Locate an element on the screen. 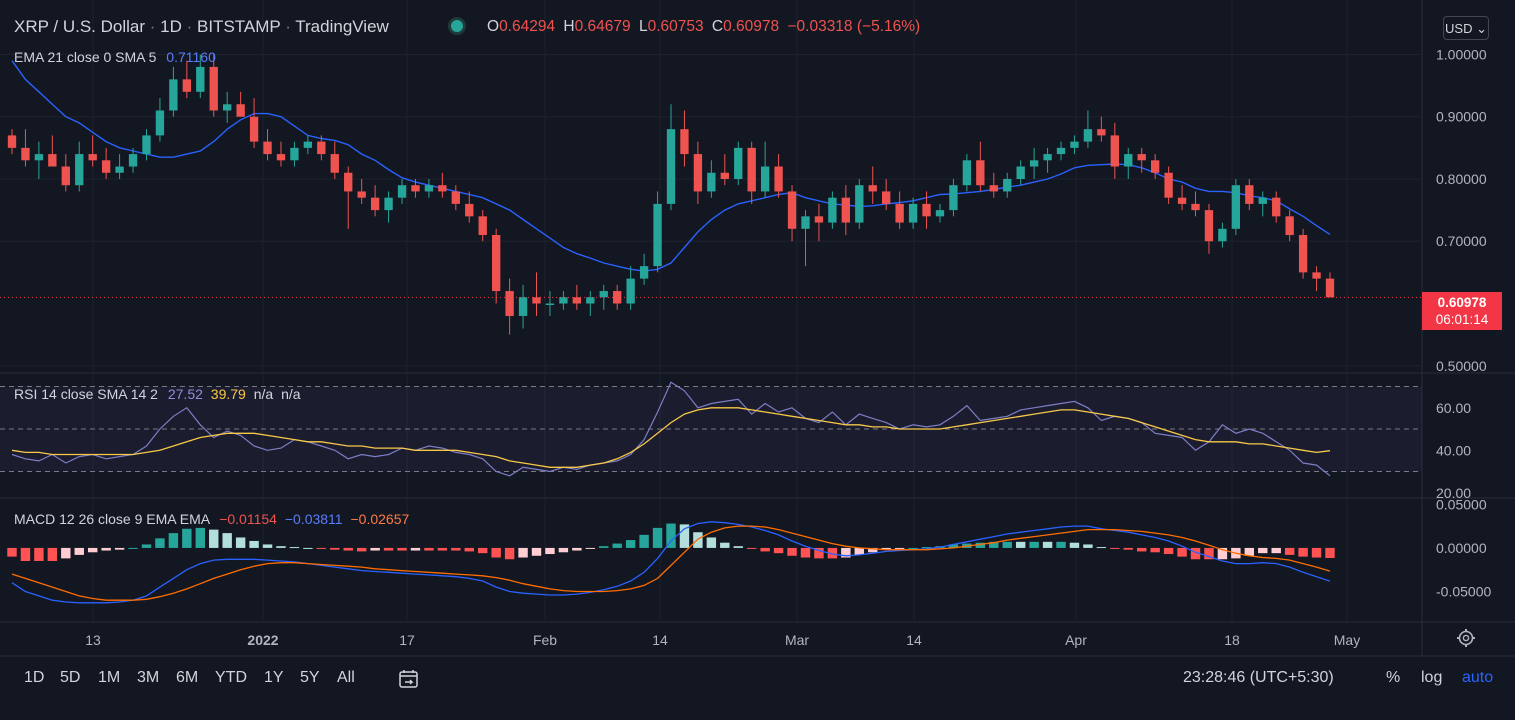  auto-toggle: auto is located at coordinates (1478, 677).